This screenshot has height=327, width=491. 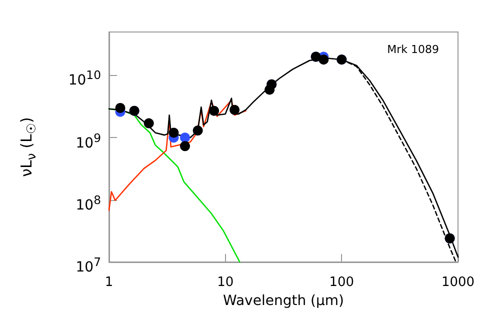 I want to click on x-tick-label: 1000, so click(x=458, y=282).